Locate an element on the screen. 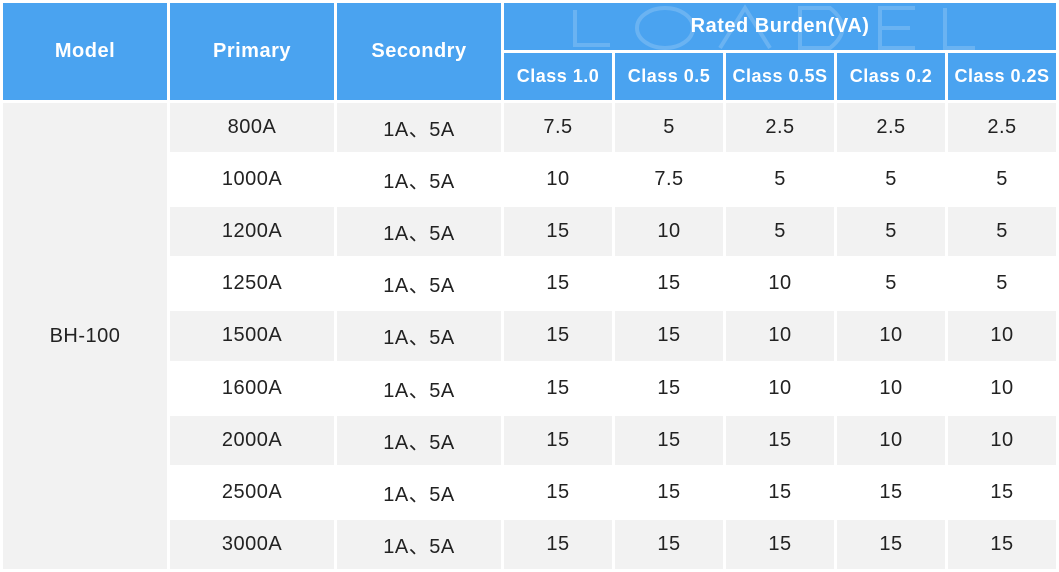  class-header: Class 0.2S is located at coordinates (1002, 76).